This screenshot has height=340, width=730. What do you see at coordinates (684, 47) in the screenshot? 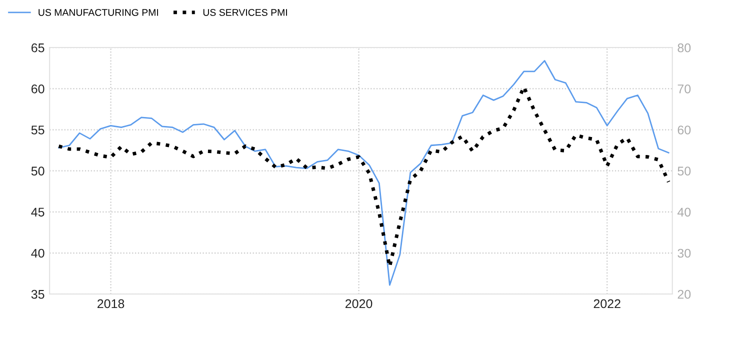
I see `y2-tick-label: 80` at bounding box center [684, 47].